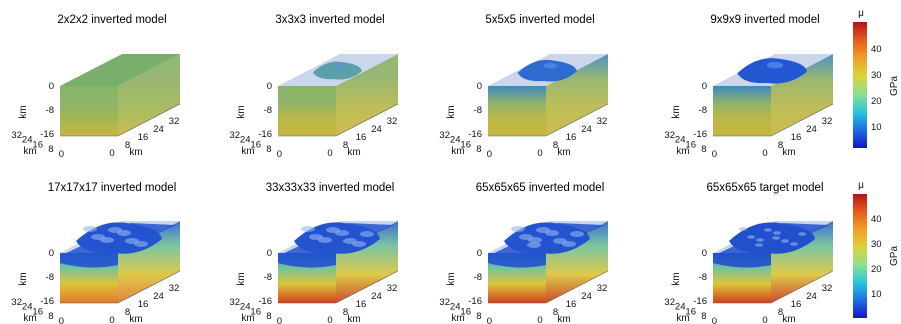 The width and height of the screenshot is (901, 324). I want to click on colorbar-top-tick-20: 20, so click(876, 101).